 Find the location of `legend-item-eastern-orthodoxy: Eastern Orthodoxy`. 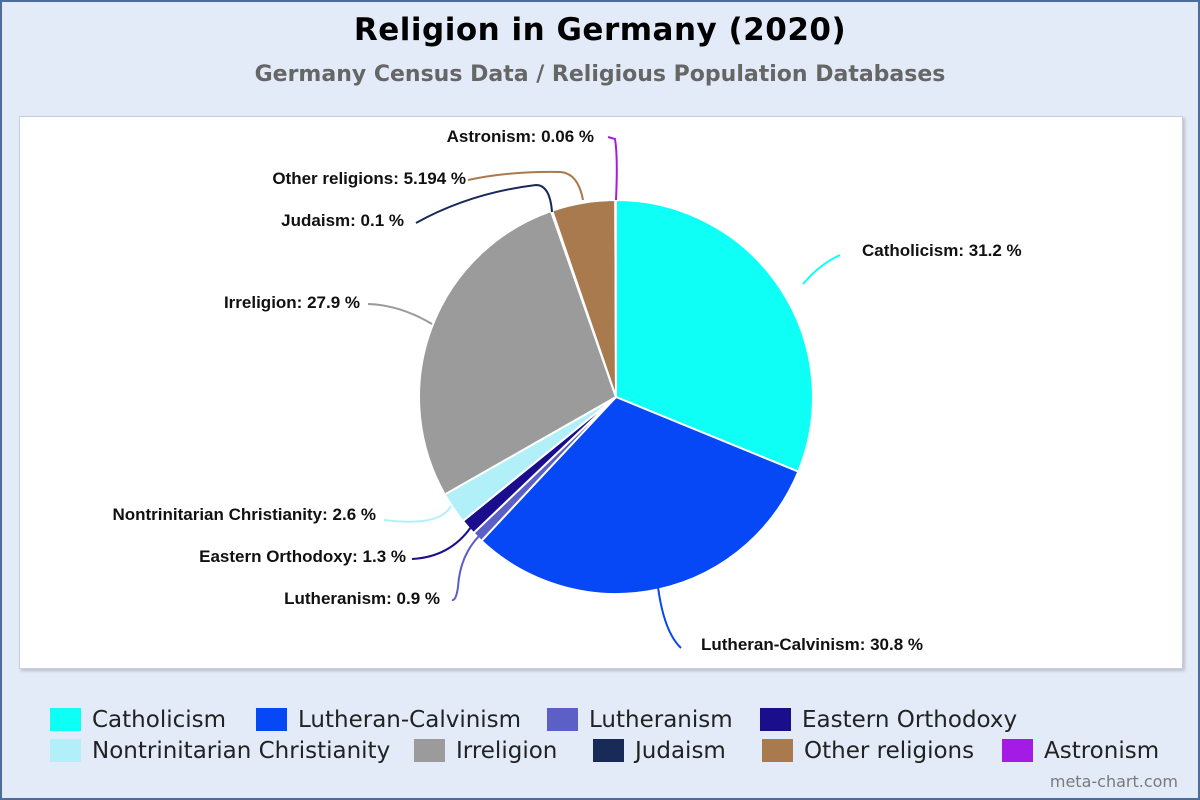

legend-item-eastern-orthodoxy: Eastern Orthodoxy is located at coordinates (888, 719).